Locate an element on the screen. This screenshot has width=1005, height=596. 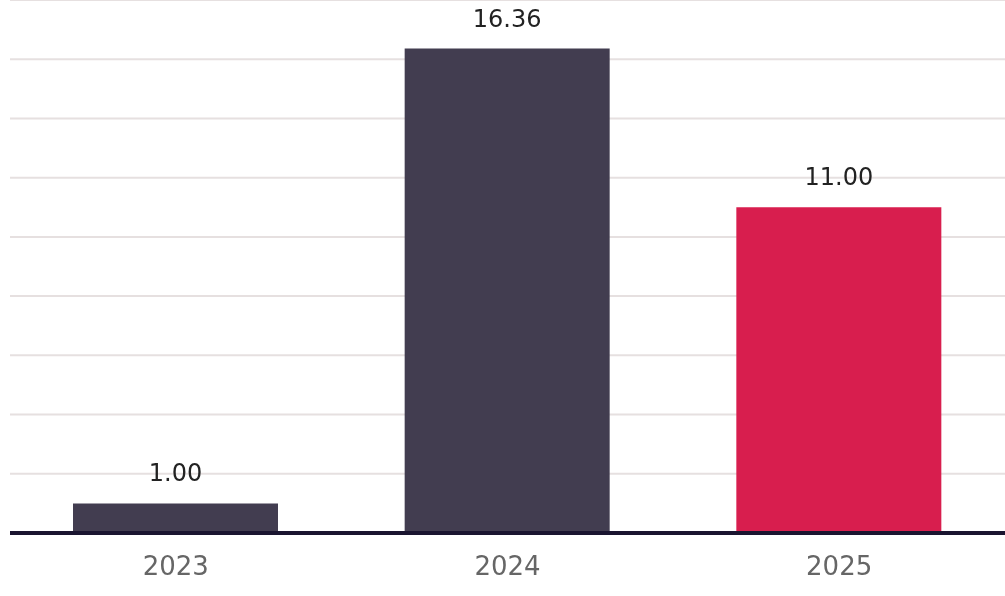
data-label: 1.00 is located at coordinates (175, 473).